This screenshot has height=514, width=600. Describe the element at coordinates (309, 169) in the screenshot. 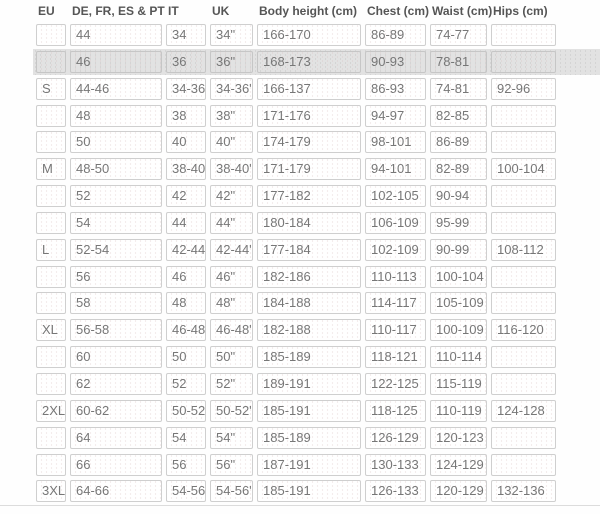

I see `cell-body_height: 171-179` at that location.